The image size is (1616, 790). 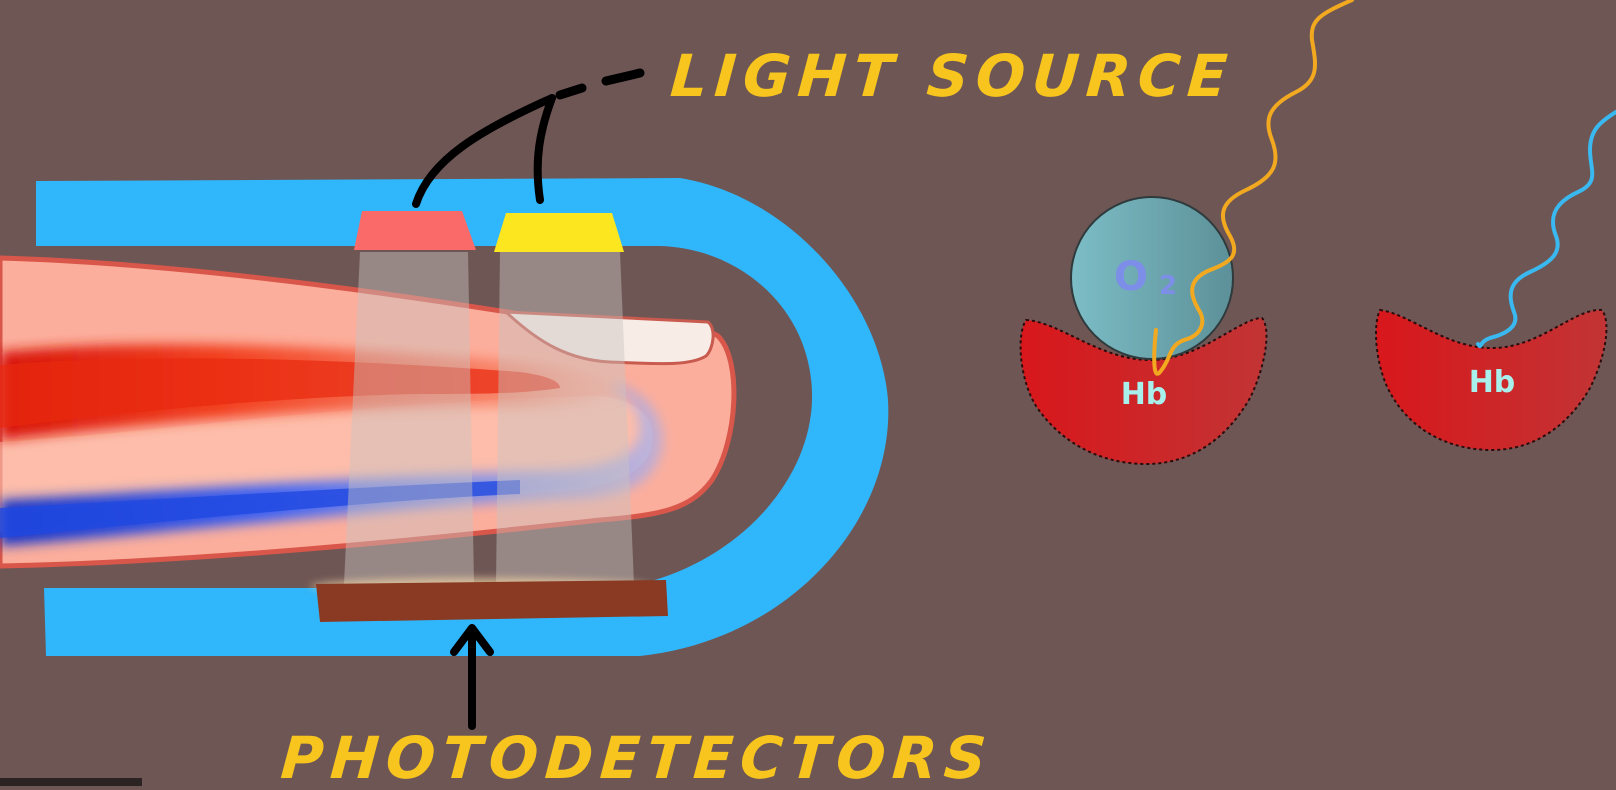 What do you see at coordinates (600, 84) in the screenshot?
I see `pointer-dashes` at bounding box center [600, 84].